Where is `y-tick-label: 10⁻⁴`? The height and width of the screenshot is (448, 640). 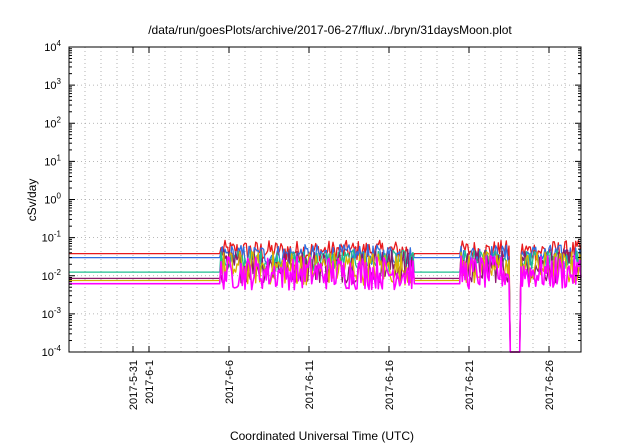
y-tick-label: 10⁻⁴ is located at coordinates (52, 351).